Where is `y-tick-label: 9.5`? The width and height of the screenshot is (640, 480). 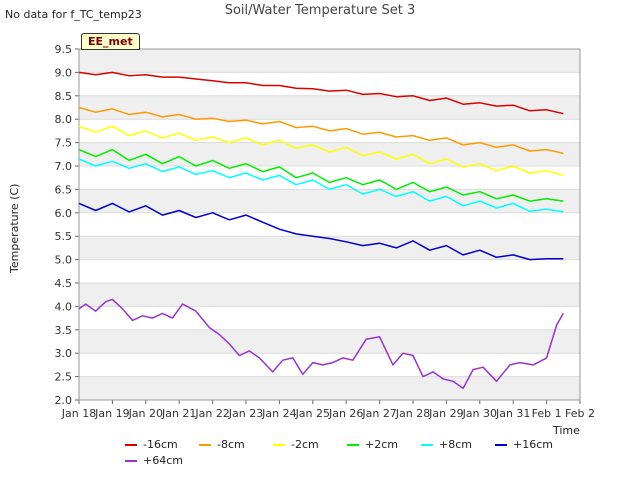
y-tick-label: 9.5 is located at coordinates (64, 49).